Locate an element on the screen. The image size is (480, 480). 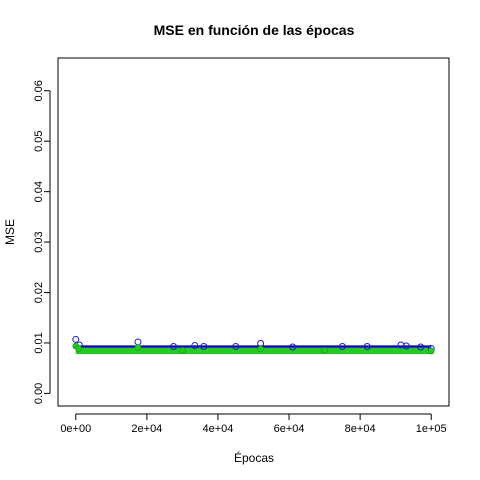
x-tick-label: 6e+04 is located at coordinates (289, 429).